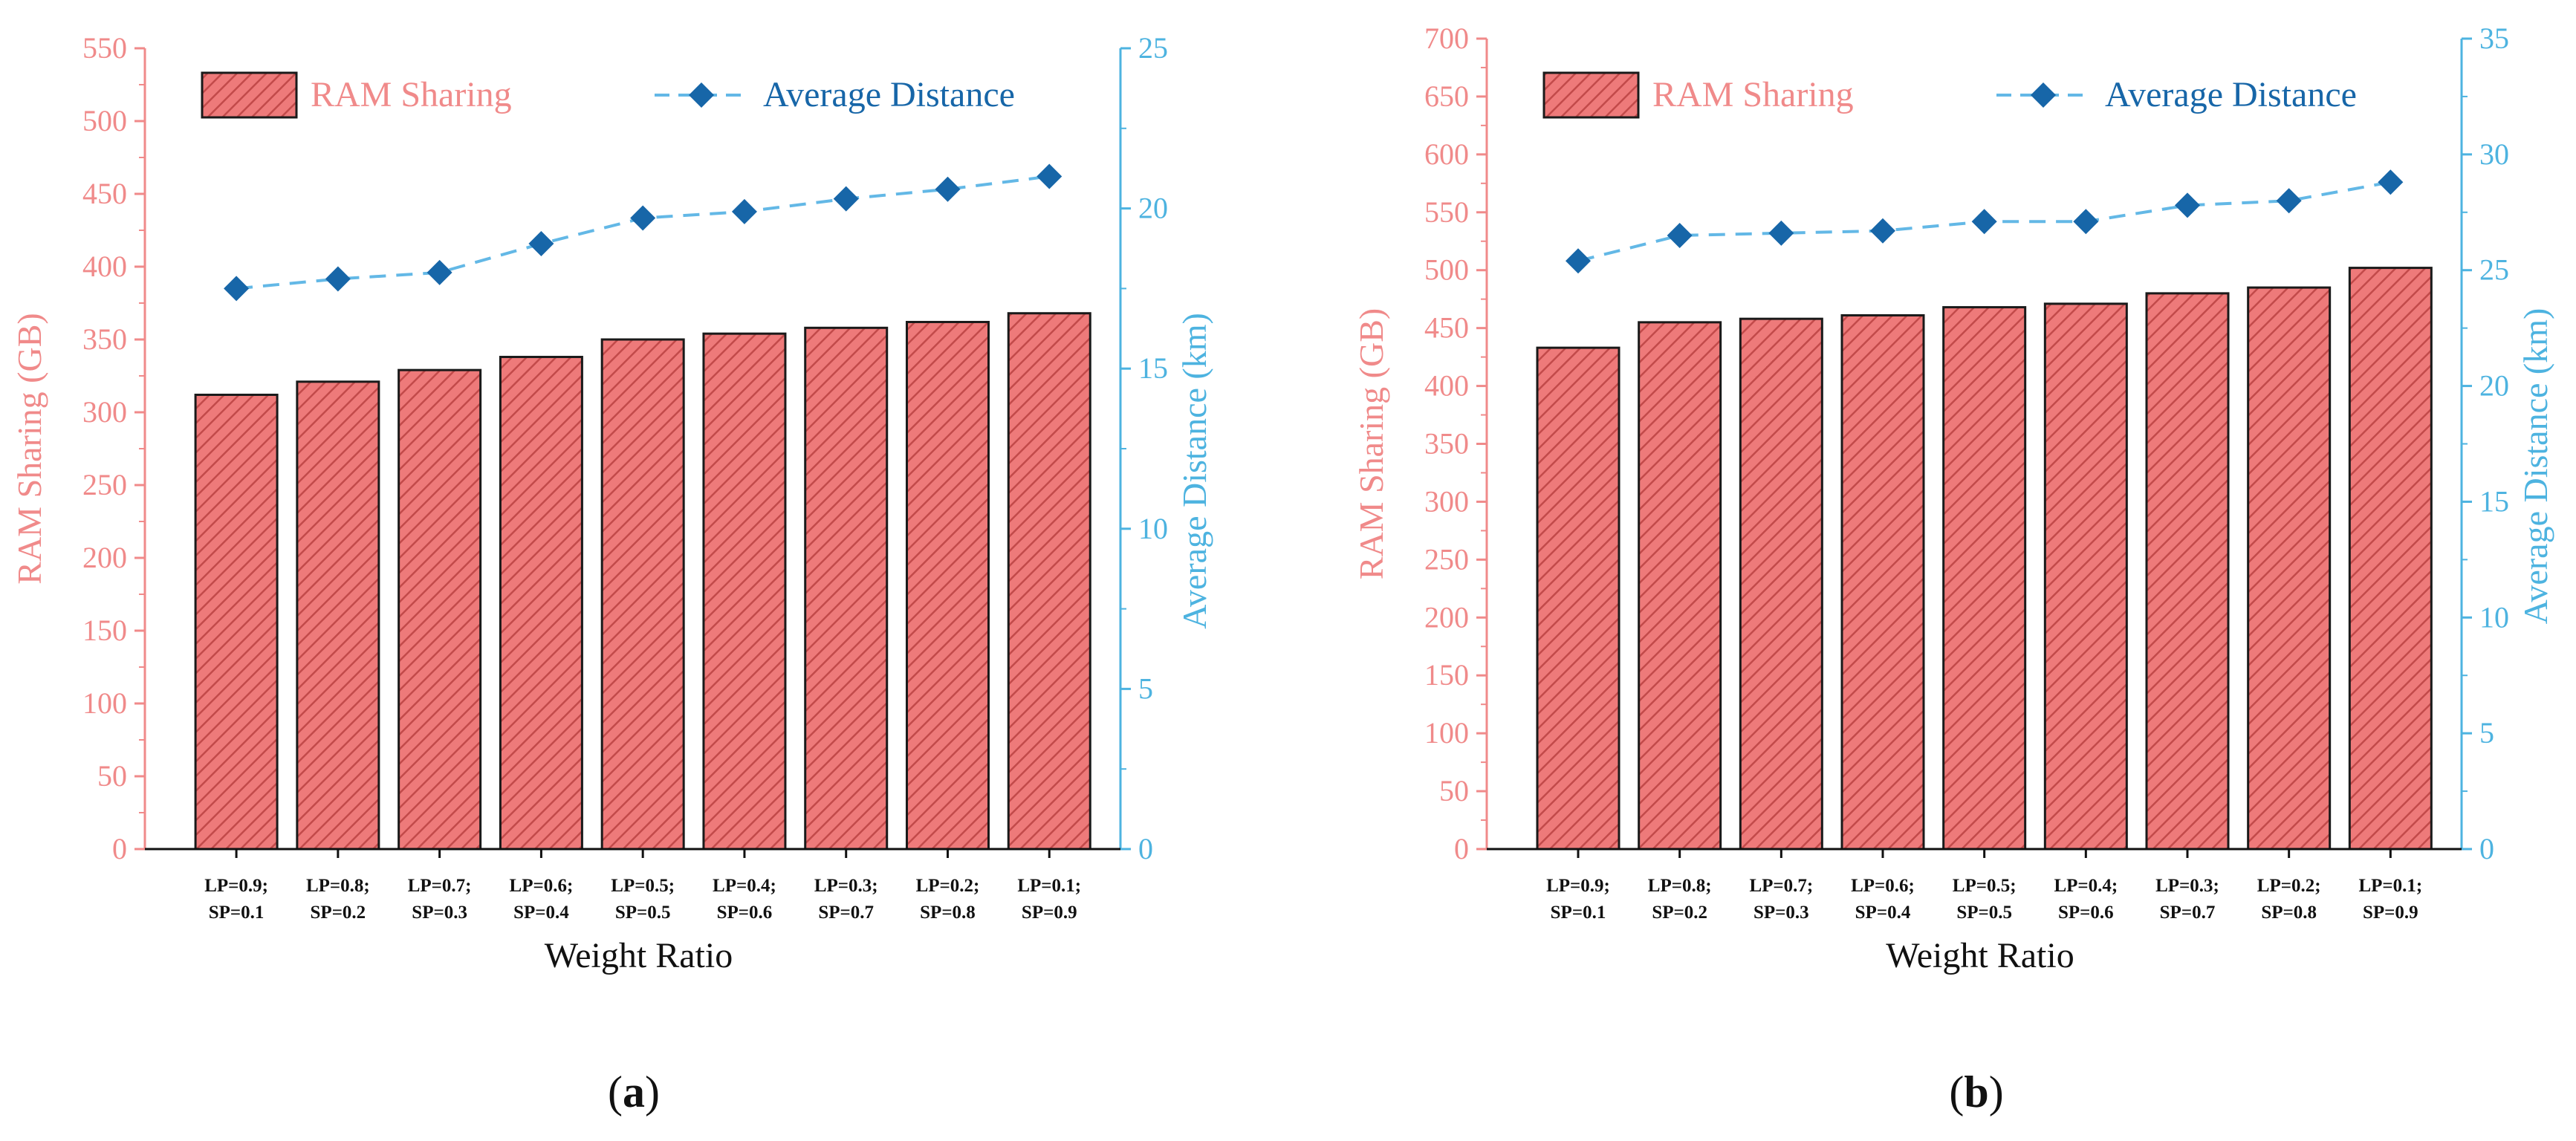 Image resolution: width=2576 pixels, height=1141 pixels. I want to click on x-tick-label-line1: LP=0.4;, so click(2086, 886).